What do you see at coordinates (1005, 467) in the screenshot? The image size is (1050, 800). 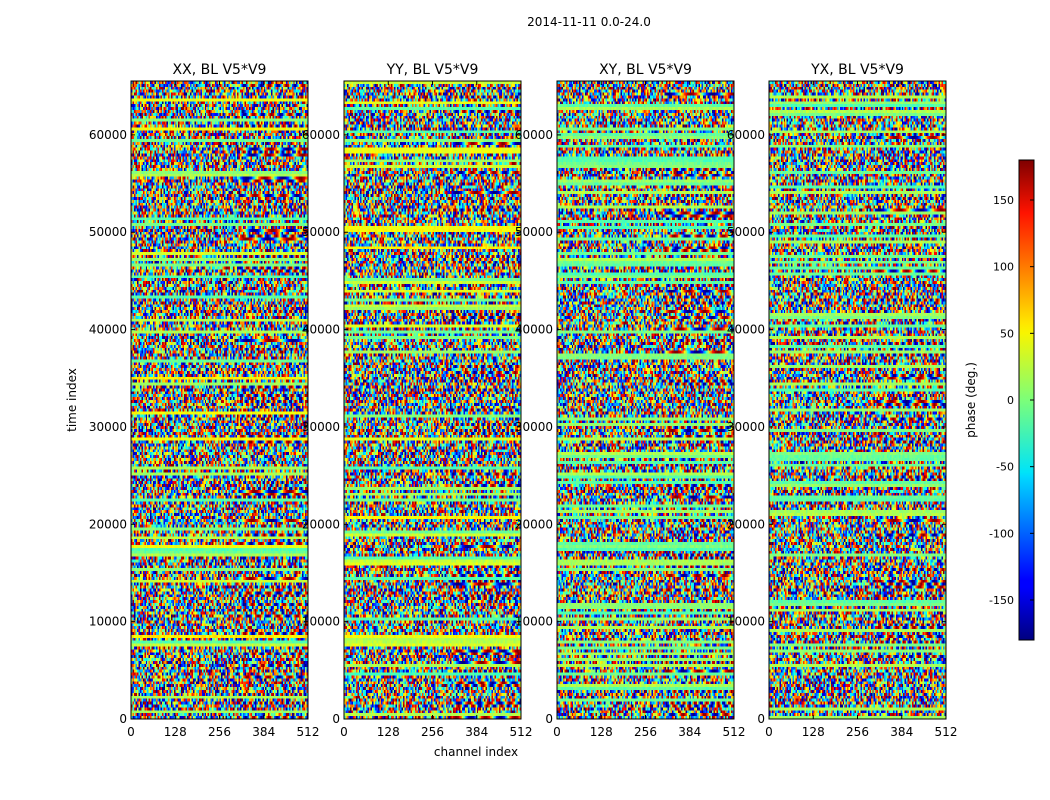 I see `colorbar-tick-label: -50` at bounding box center [1005, 467].